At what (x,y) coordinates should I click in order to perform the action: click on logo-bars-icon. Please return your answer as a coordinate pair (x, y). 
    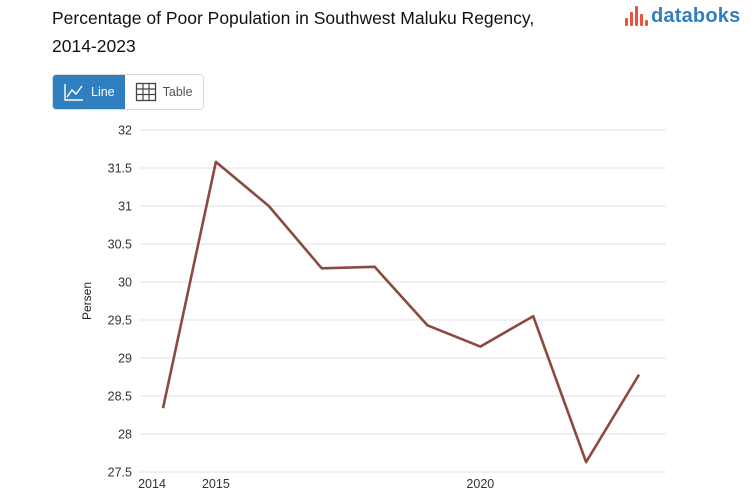
    Looking at the image, I should click on (636, 16).